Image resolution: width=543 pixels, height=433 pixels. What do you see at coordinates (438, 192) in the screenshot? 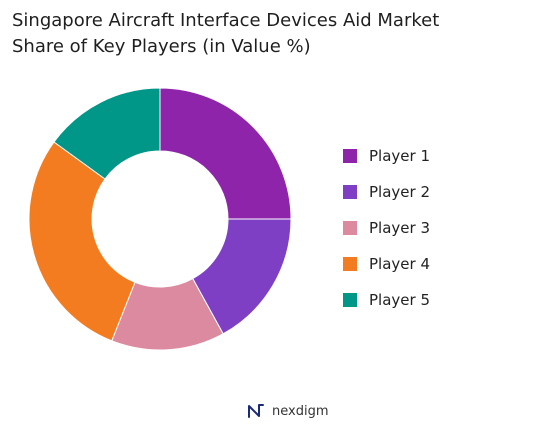
I see `legend-item-player-2: Player 2` at bounding box center [438, 192].